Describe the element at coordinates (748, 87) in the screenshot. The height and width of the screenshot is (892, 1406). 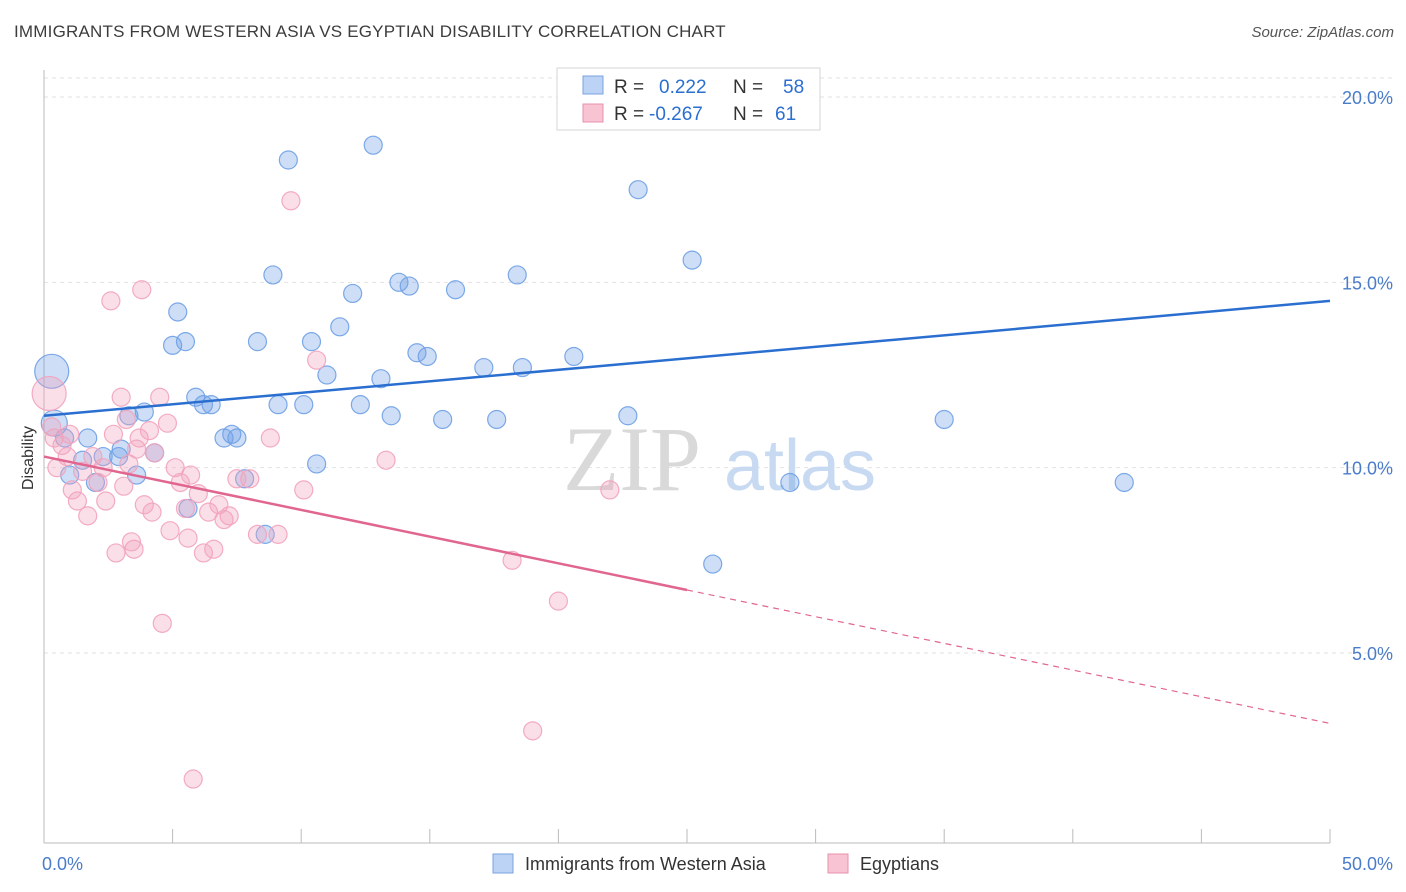
I see `legend-n-label-1: N =` at that location.